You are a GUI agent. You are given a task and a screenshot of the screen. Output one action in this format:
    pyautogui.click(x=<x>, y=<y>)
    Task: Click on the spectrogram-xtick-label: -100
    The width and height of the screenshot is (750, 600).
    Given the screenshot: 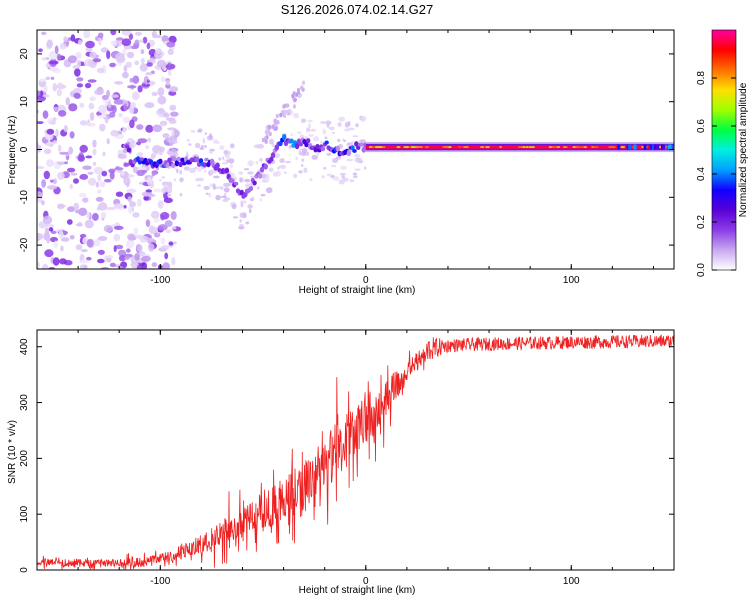 What is the action you would take?
    pyautogui.click(x=160, y=280)
    